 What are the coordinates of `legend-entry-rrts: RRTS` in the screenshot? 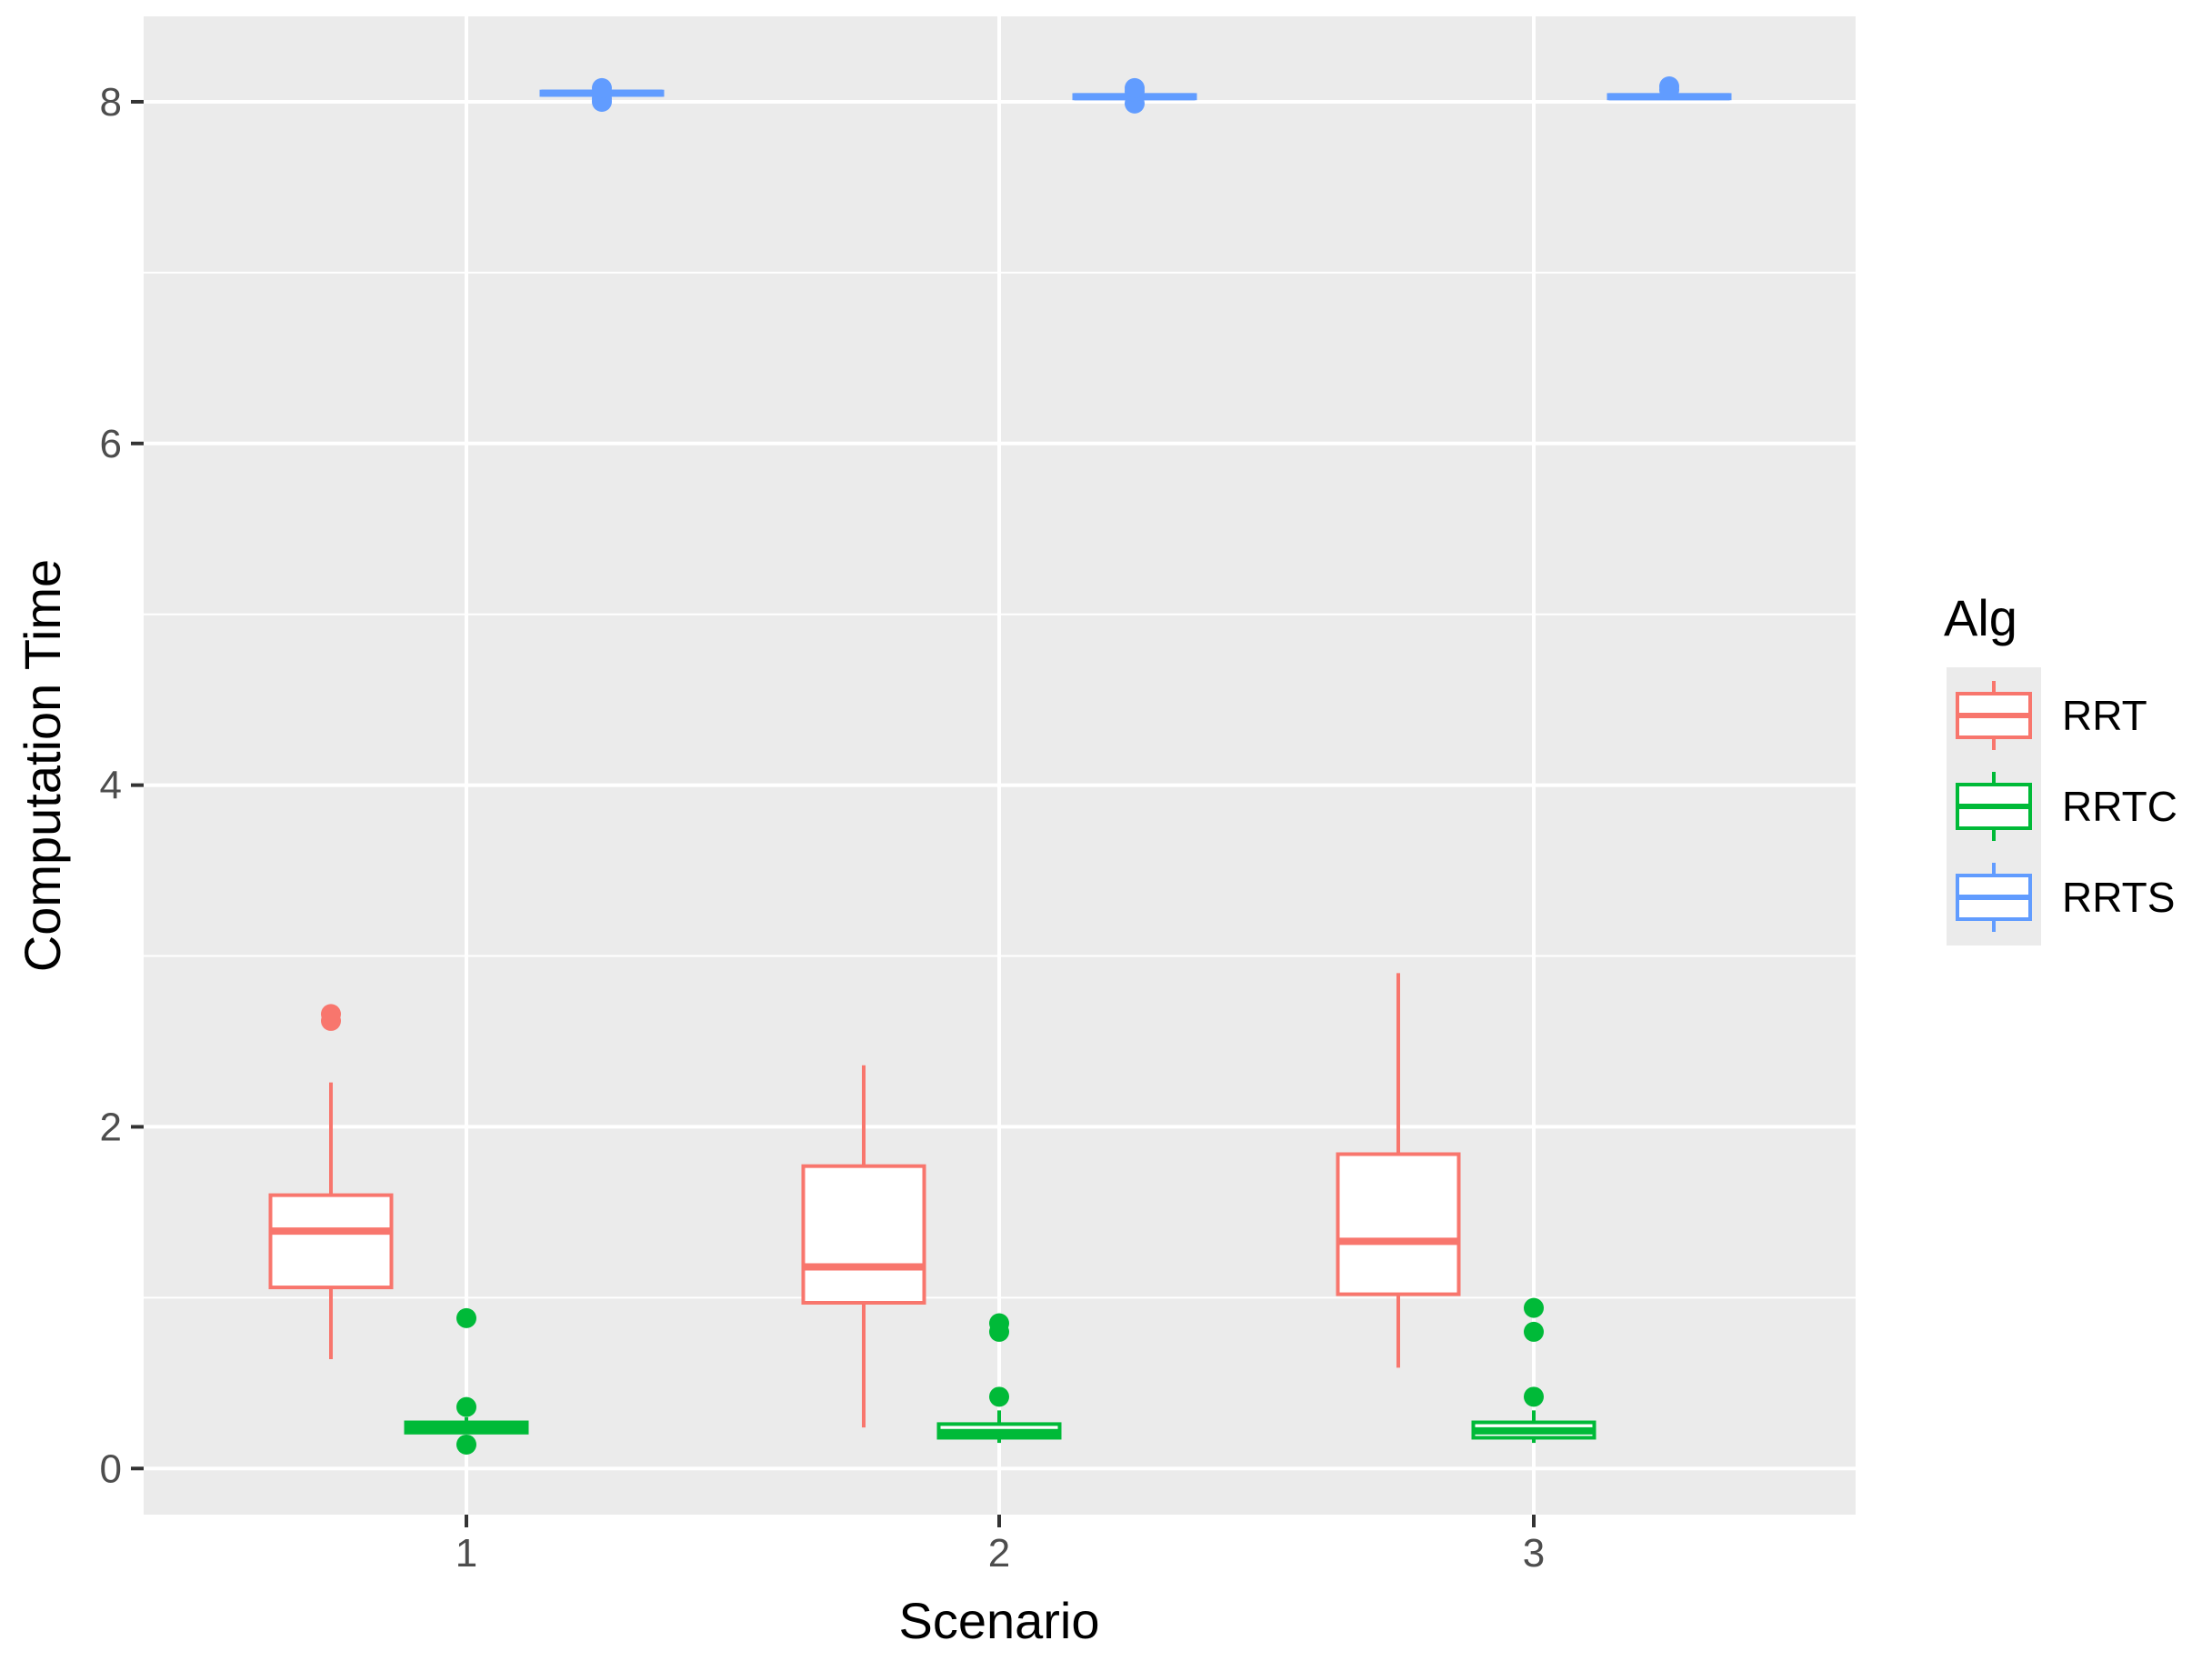 It's located at (2065, 897).